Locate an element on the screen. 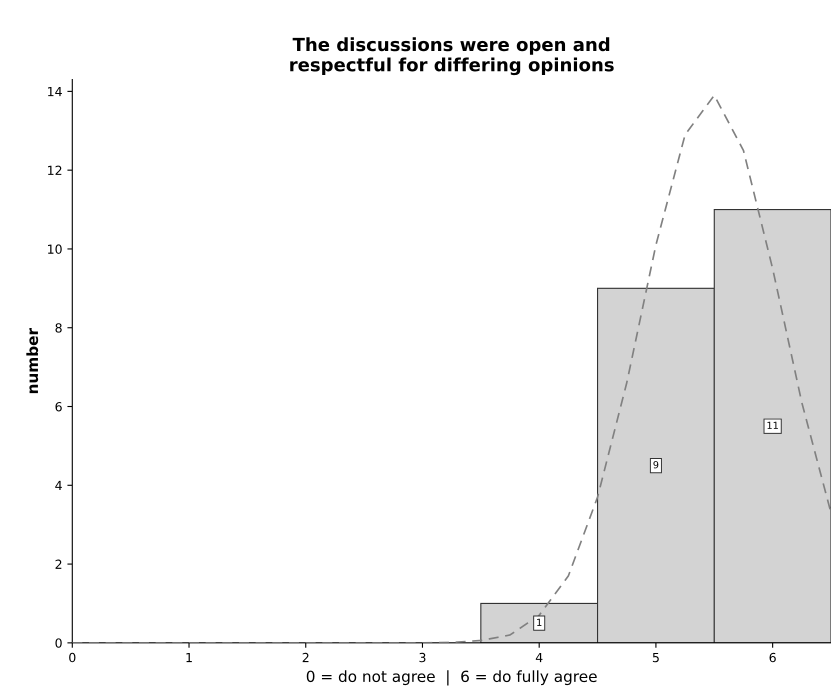 Image resolution: width=831 pixels, height=698 pixels. data-label: 11 is located at coordinates (773, 425).